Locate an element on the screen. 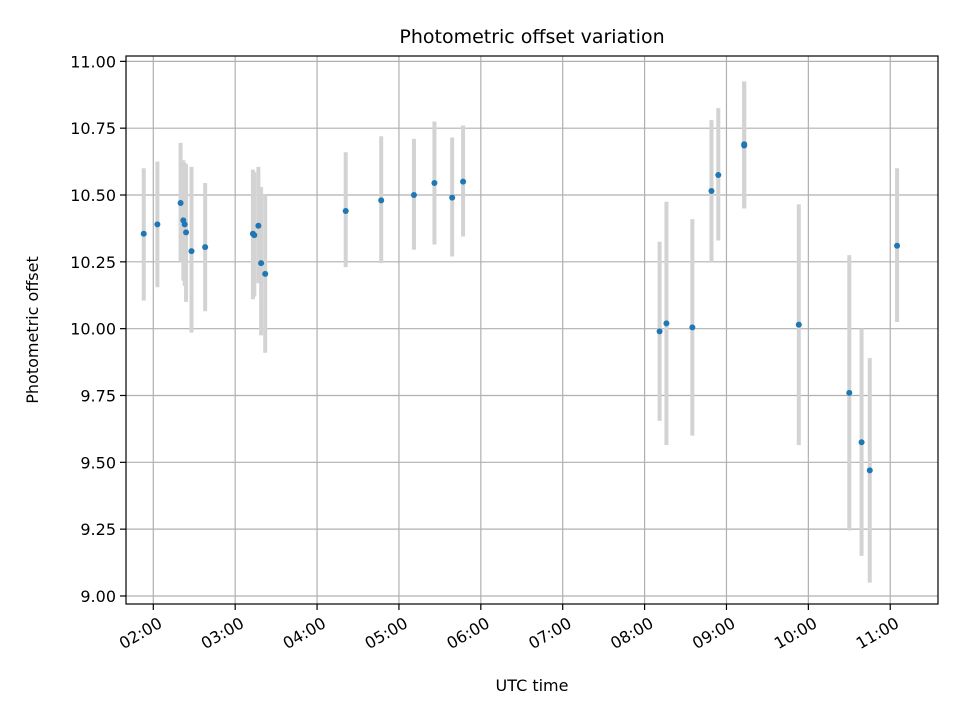 The width and height of the screenshot is (960, 720). chart-title: Photometric offset variation is located at coordinates (531, 37).